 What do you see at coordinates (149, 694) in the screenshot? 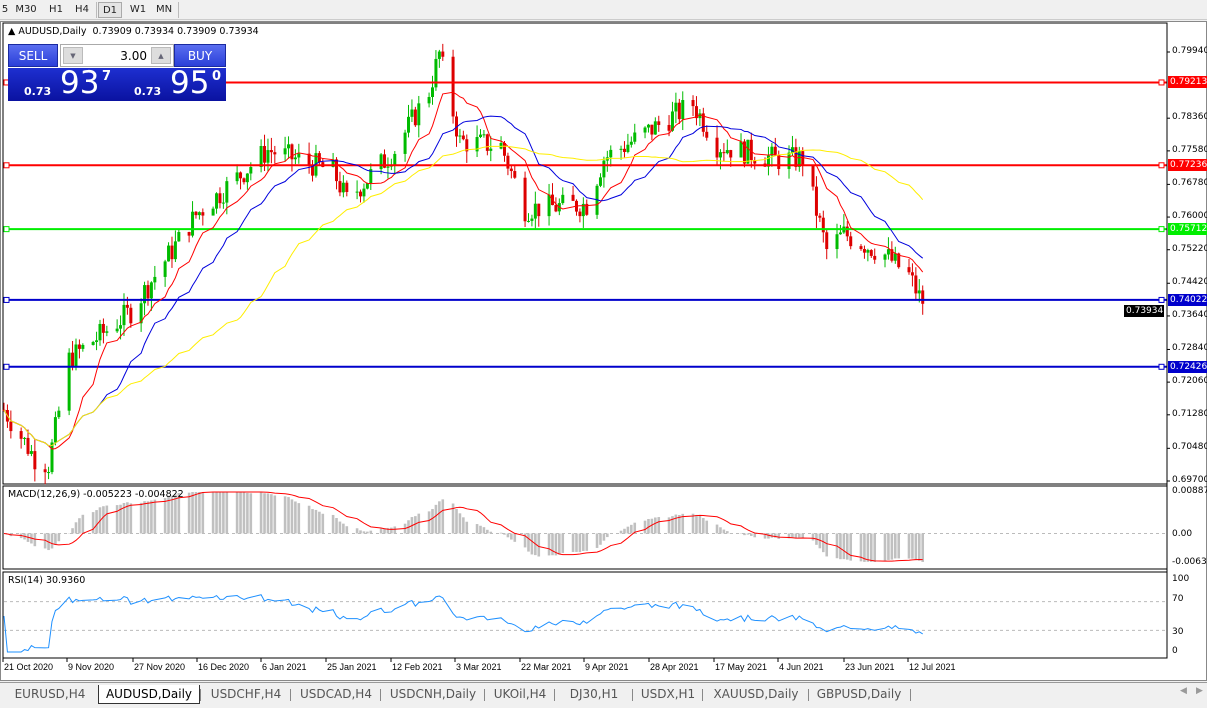
I see `chart-tab: AUDUSD,Daily` at bounding box center [149, 694].